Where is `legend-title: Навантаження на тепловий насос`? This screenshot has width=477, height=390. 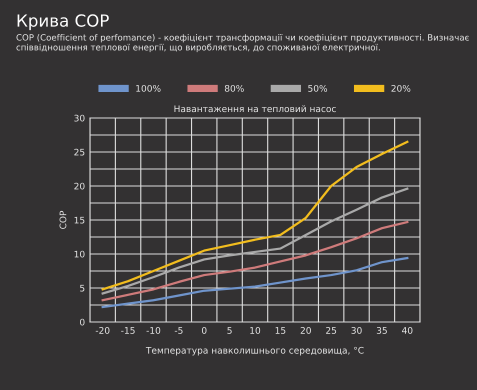 legend-title: Навантаження на тепловий насос is located at coordinates (255, 108).